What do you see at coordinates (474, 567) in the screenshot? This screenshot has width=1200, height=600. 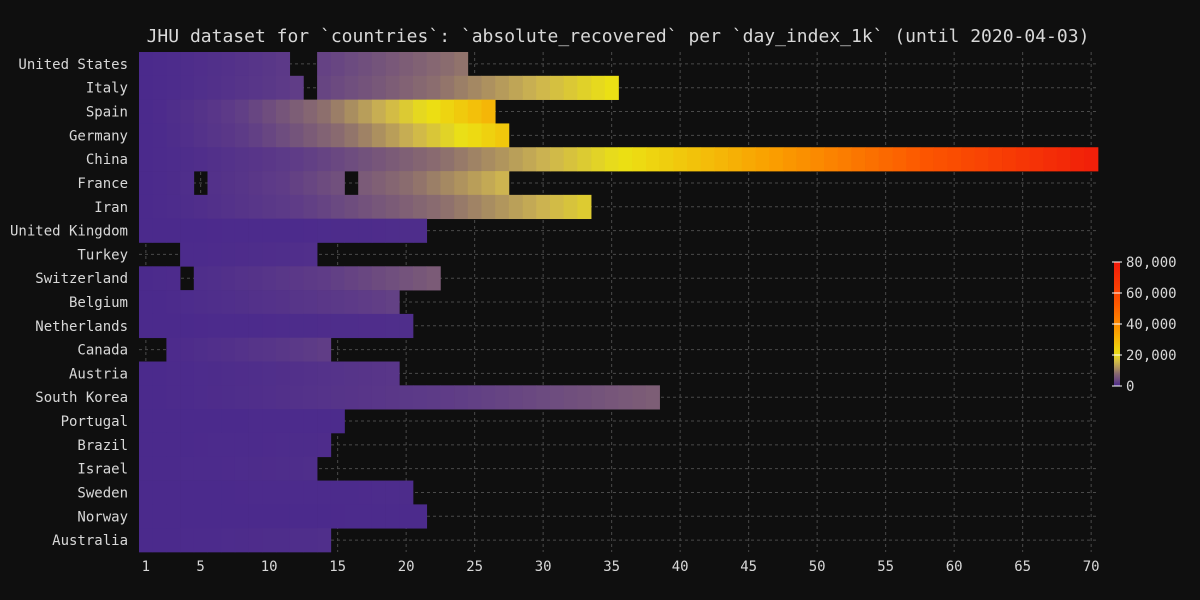 I see `x-tick-label: 25` at bounding box center [474, 567].